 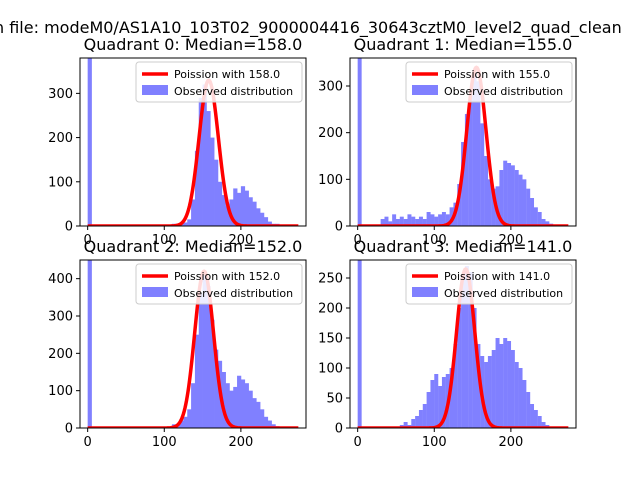 What do you see at coordinates (193, 44) in the screenshot?
I see `quadrant-0-title: Quadrant 0: Median=158.0` at bounding box center [193, 44].